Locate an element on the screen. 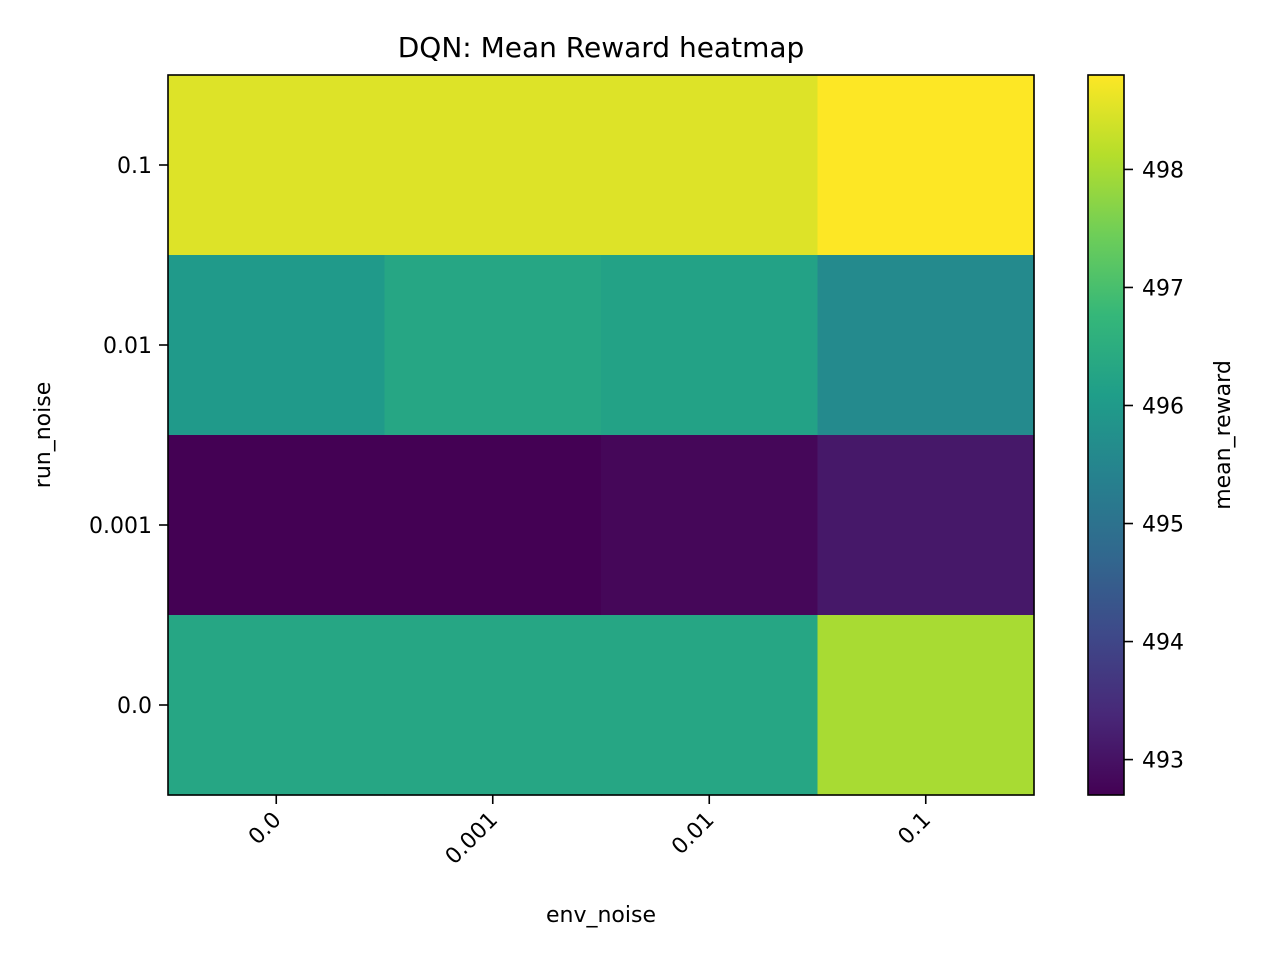  colorbar-tick-label: 496 is located at coordinates (1163, 406).